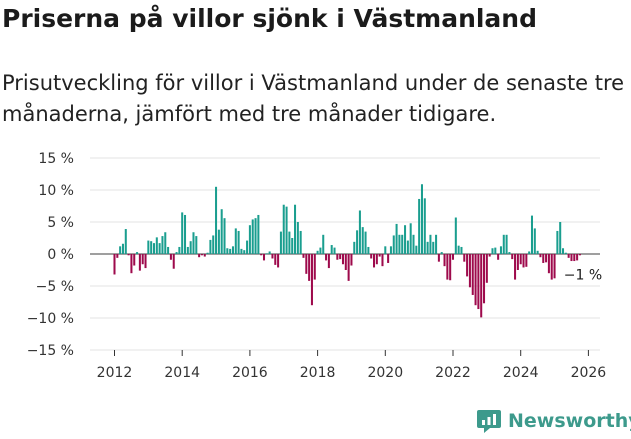 This screenshot has height=439, width=631. I want to click on brand-name: Newsworthy, so click(569, 421).